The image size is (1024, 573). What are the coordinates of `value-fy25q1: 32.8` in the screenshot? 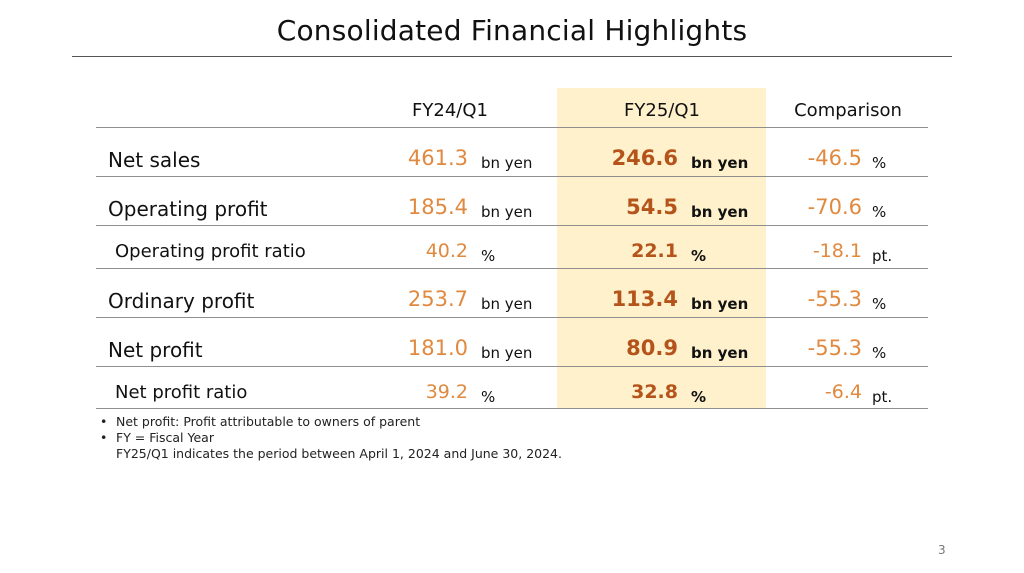 It's located at (654, 392).